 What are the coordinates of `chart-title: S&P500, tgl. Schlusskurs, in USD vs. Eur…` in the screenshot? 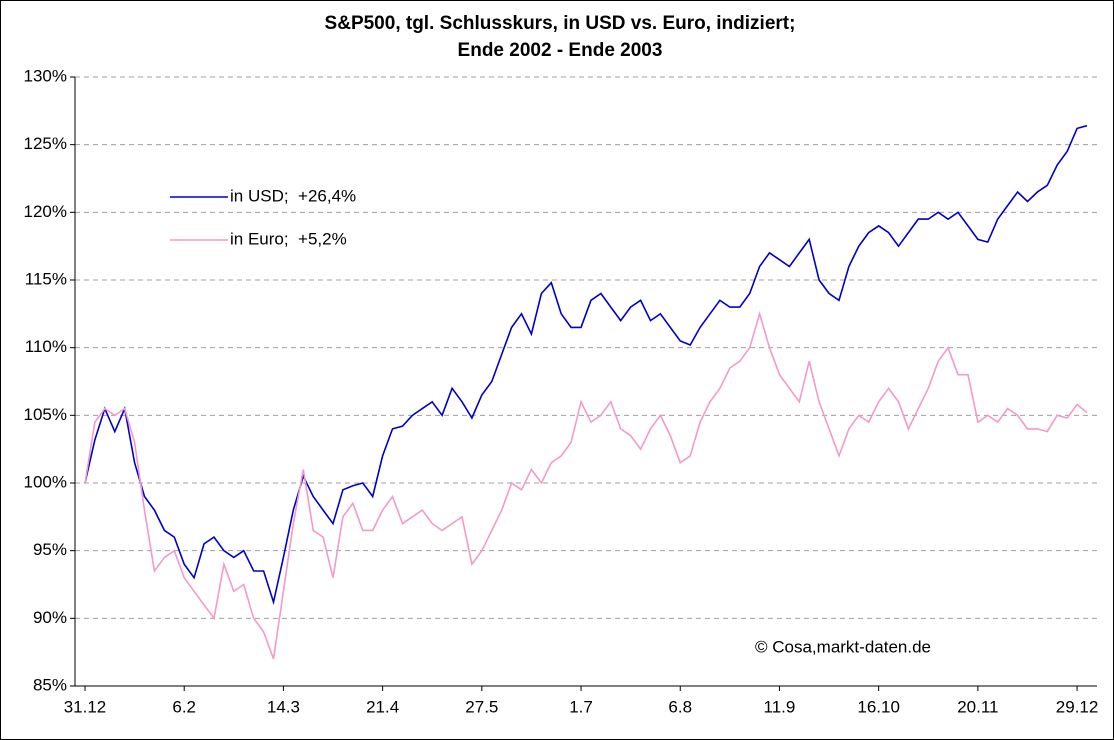 It's located at (560, 23).